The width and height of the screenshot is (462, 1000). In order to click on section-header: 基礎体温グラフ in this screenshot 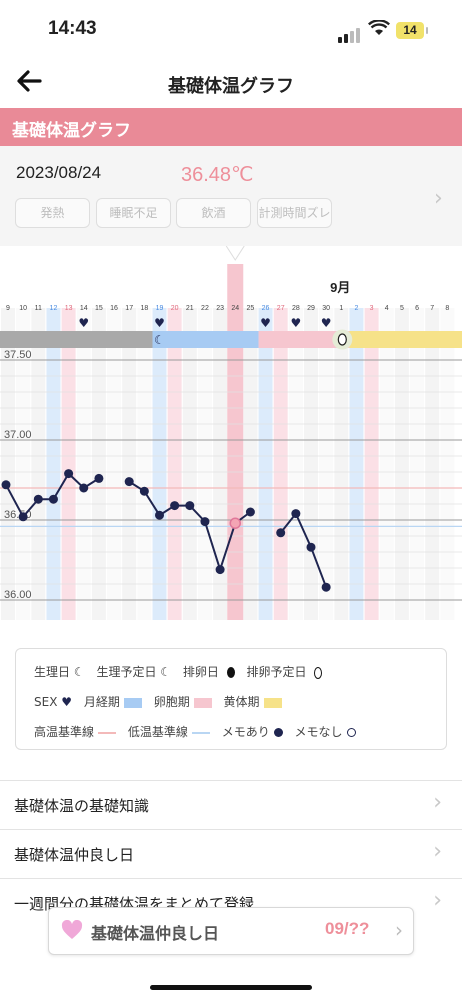, I will do `click(231, 127)`.